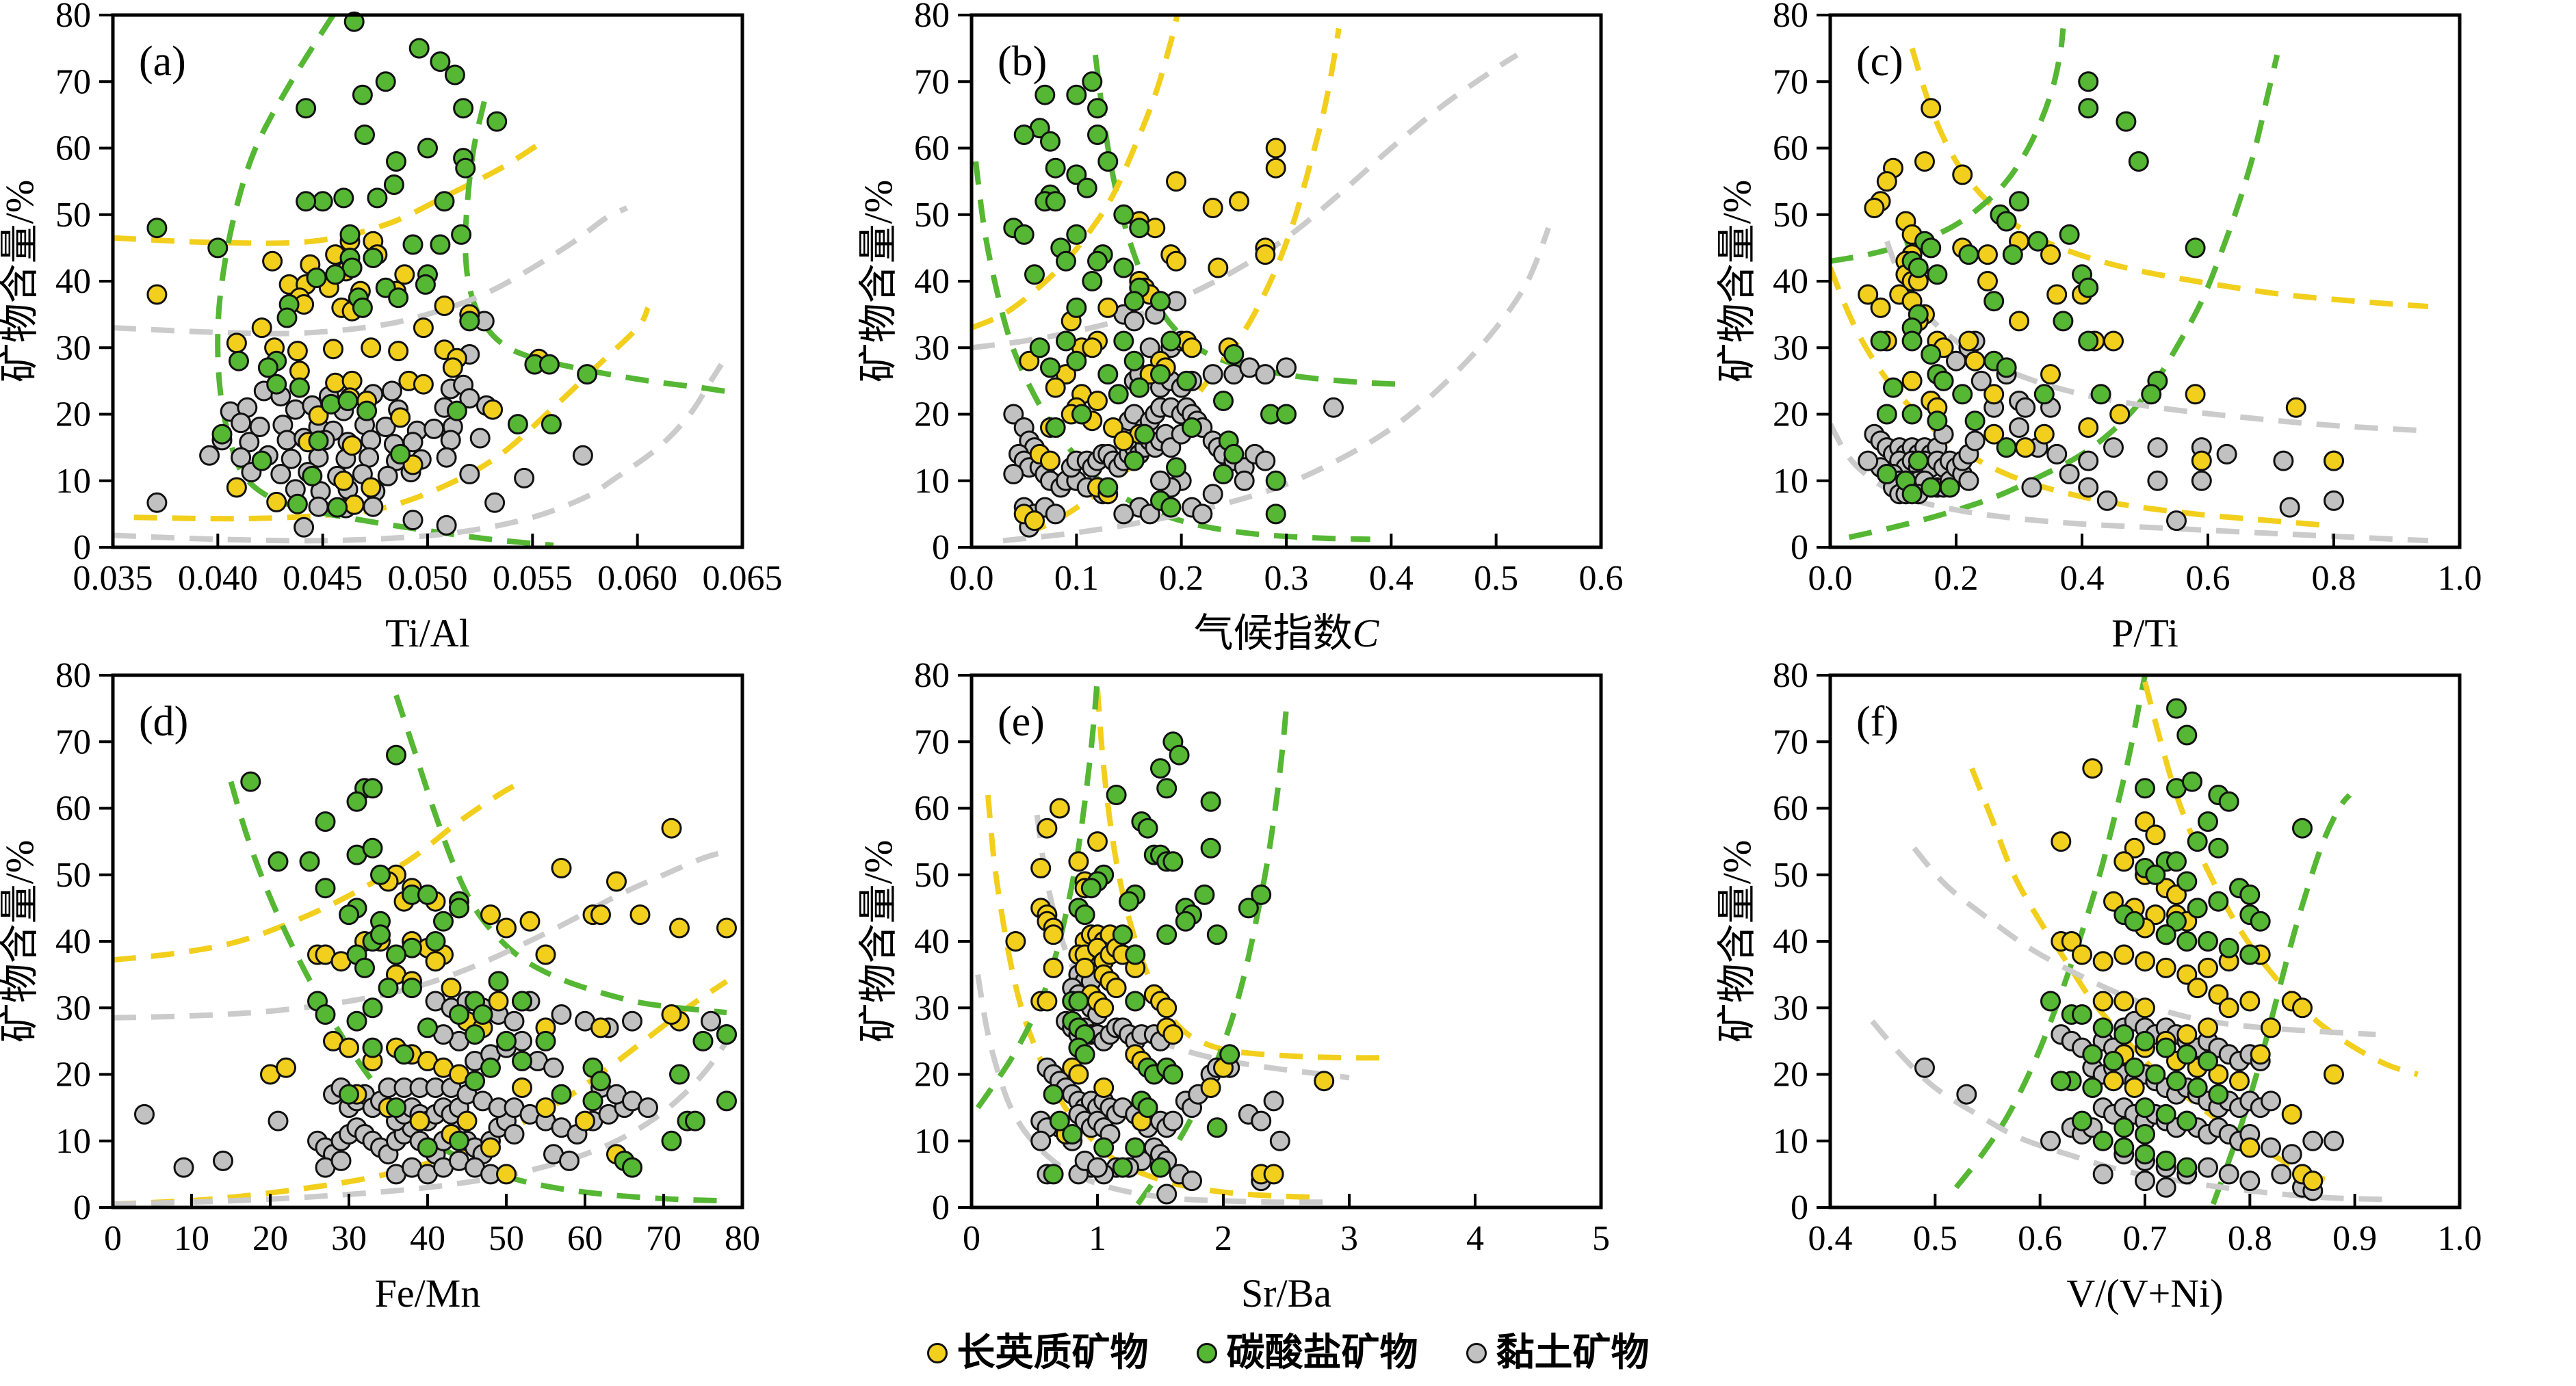  I want to click on svg-text: 0.045, so click(323, 578).